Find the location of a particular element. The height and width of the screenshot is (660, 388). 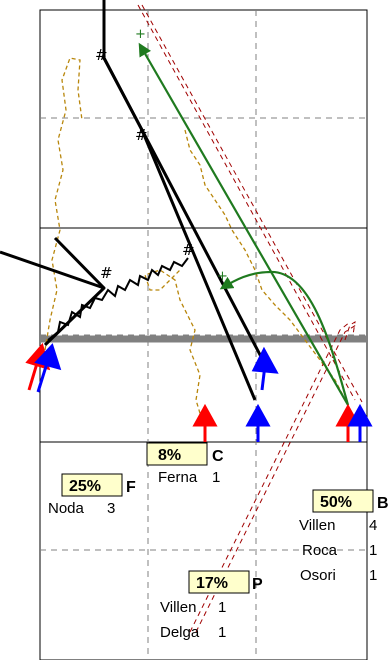

blue-arrows is located at coordinates (203, 392).